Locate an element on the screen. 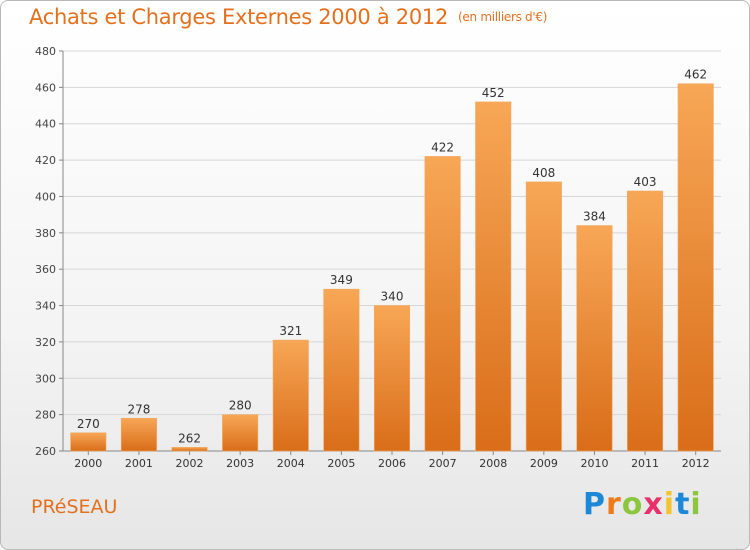  y-tick-label: 360 is located at coordinates (45, 269).